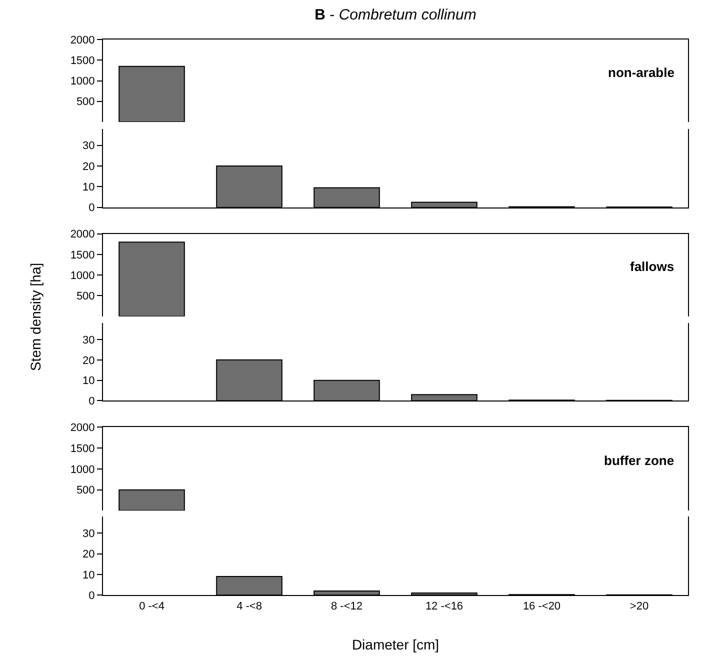 This screenshot has height=670, width=703. What do you see at coordinates (395, 15) in the screenshot?
I see `chart-title: B - Combretum collinum` at bounding box center [395, 15].